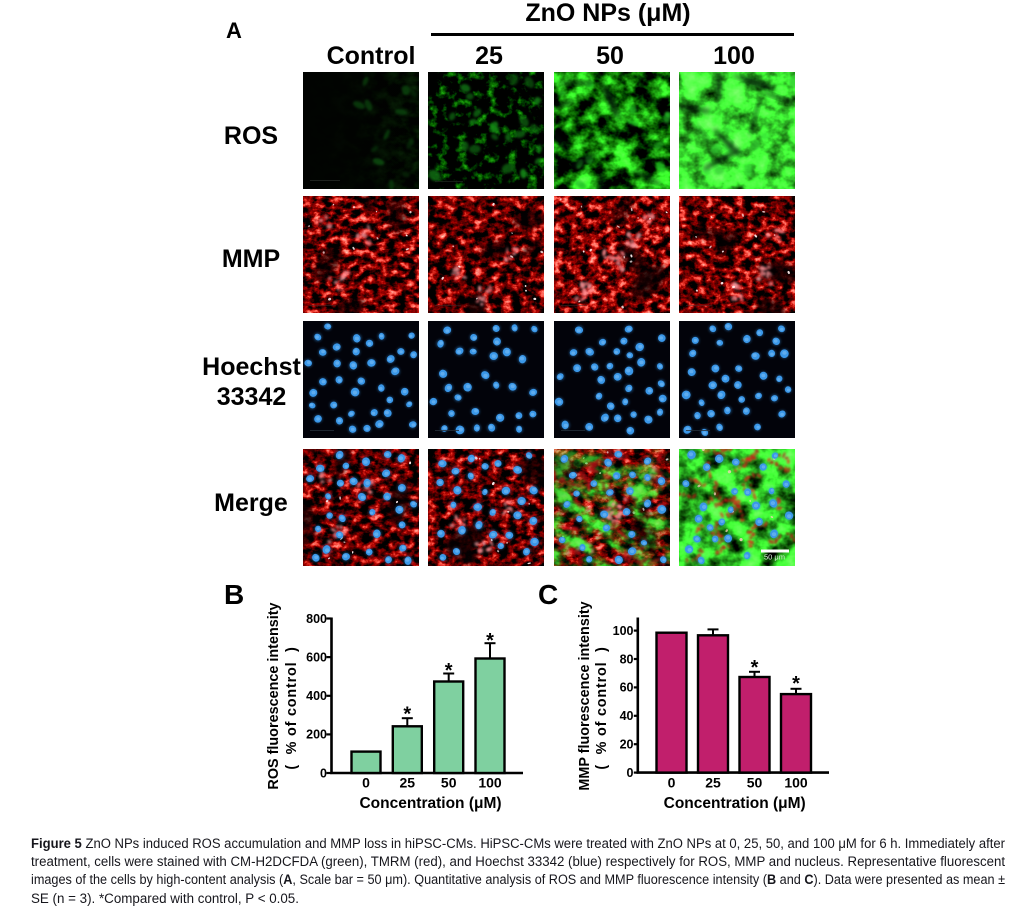  I want to click on svg-text: 50 μm, so click(774, 557).